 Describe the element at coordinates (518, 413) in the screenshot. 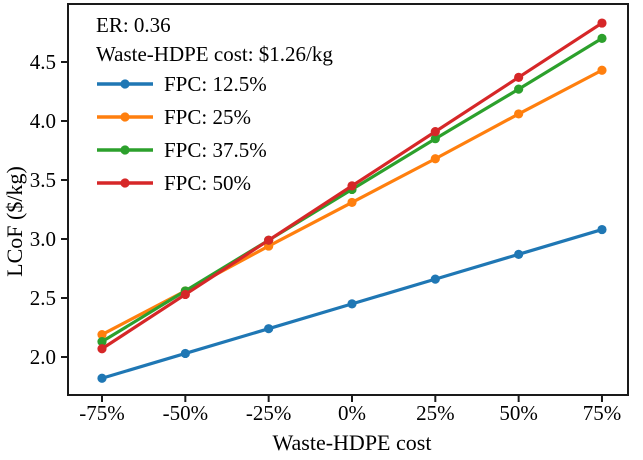

I see `x-tick-label: 50%` at that location.